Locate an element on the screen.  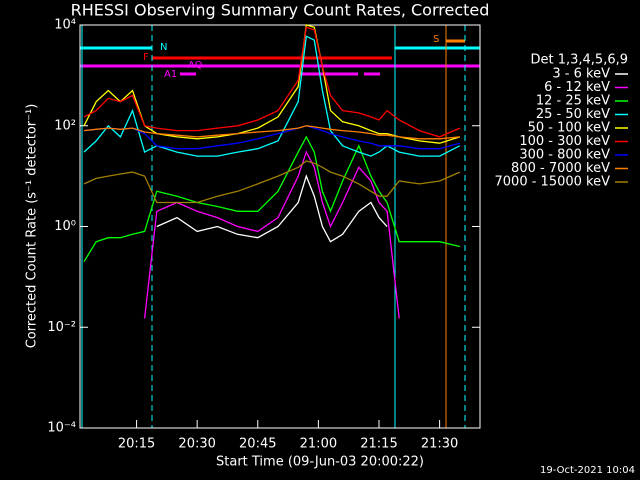
legend-label: 800 - 7000 keV is located at coordinates (560, 168).